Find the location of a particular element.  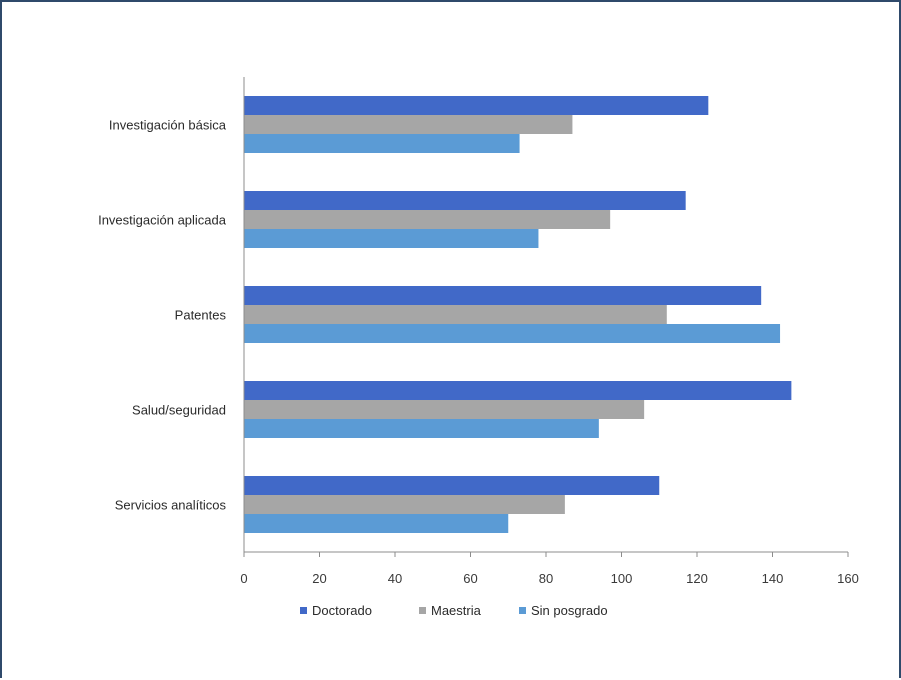

legend-label-sin-posgrado: Sin posgrado is located at coordinates (569, 610).